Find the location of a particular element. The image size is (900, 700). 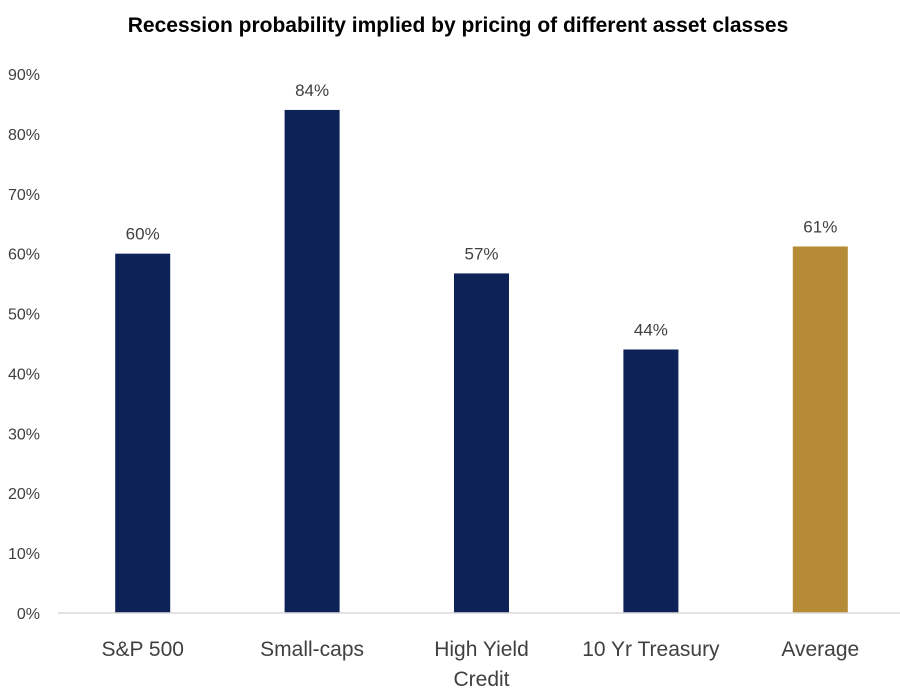

data-label: 61% is located at coordinates (820, 226).